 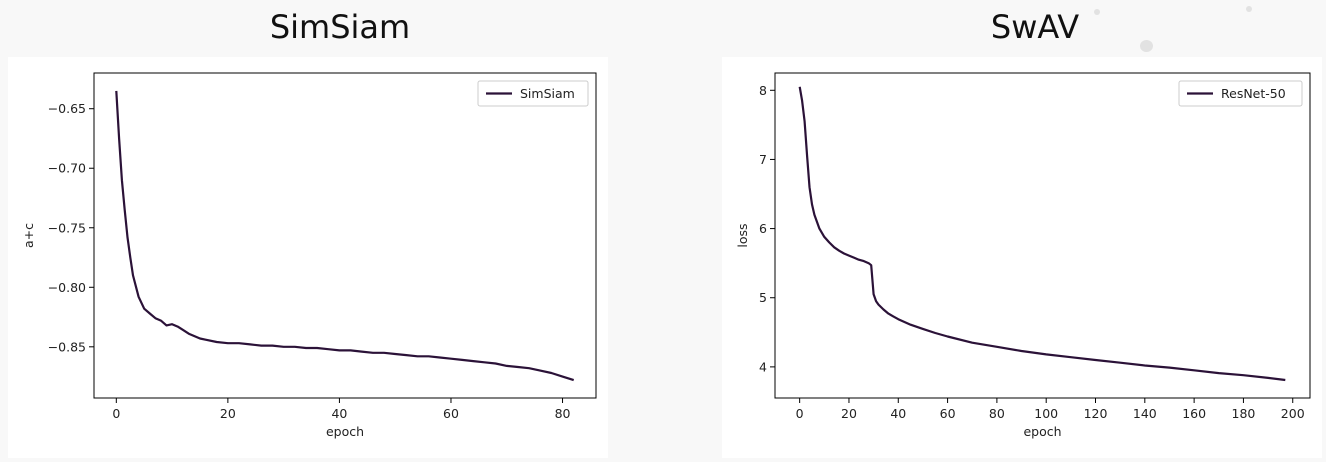 I want to click on y-tick-label: 4, so click(x=763, y=366).